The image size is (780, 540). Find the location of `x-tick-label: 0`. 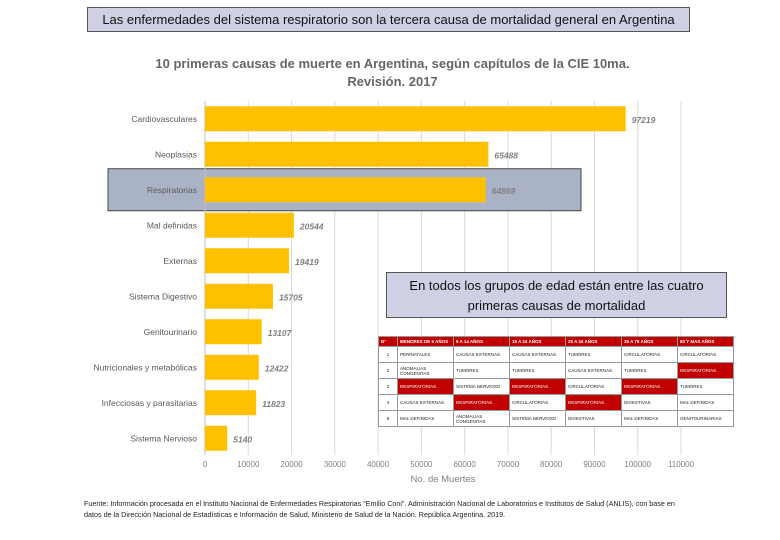

x-tick-label: 0 is located at coordinates (205, 464).